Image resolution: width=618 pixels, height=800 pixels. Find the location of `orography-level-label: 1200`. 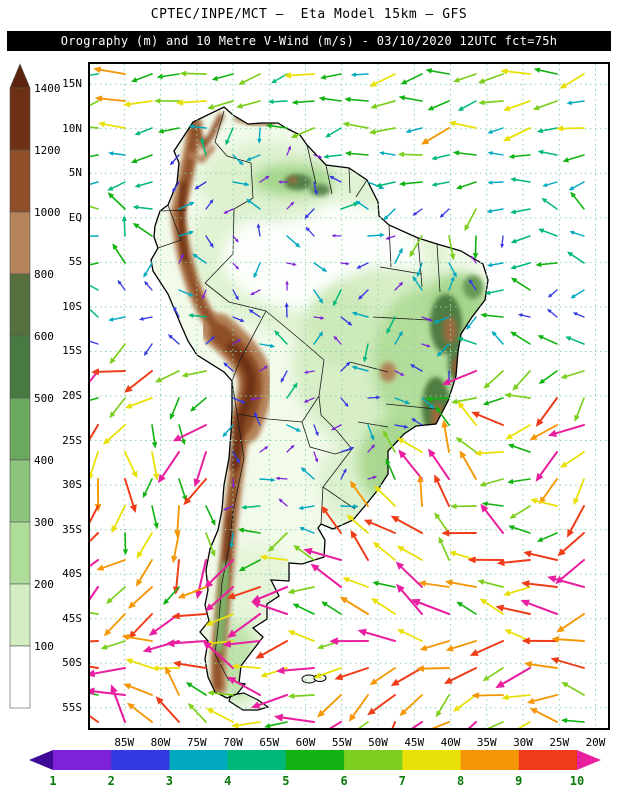

orography-level-label: 1200 is located at coordinates (47, 150).